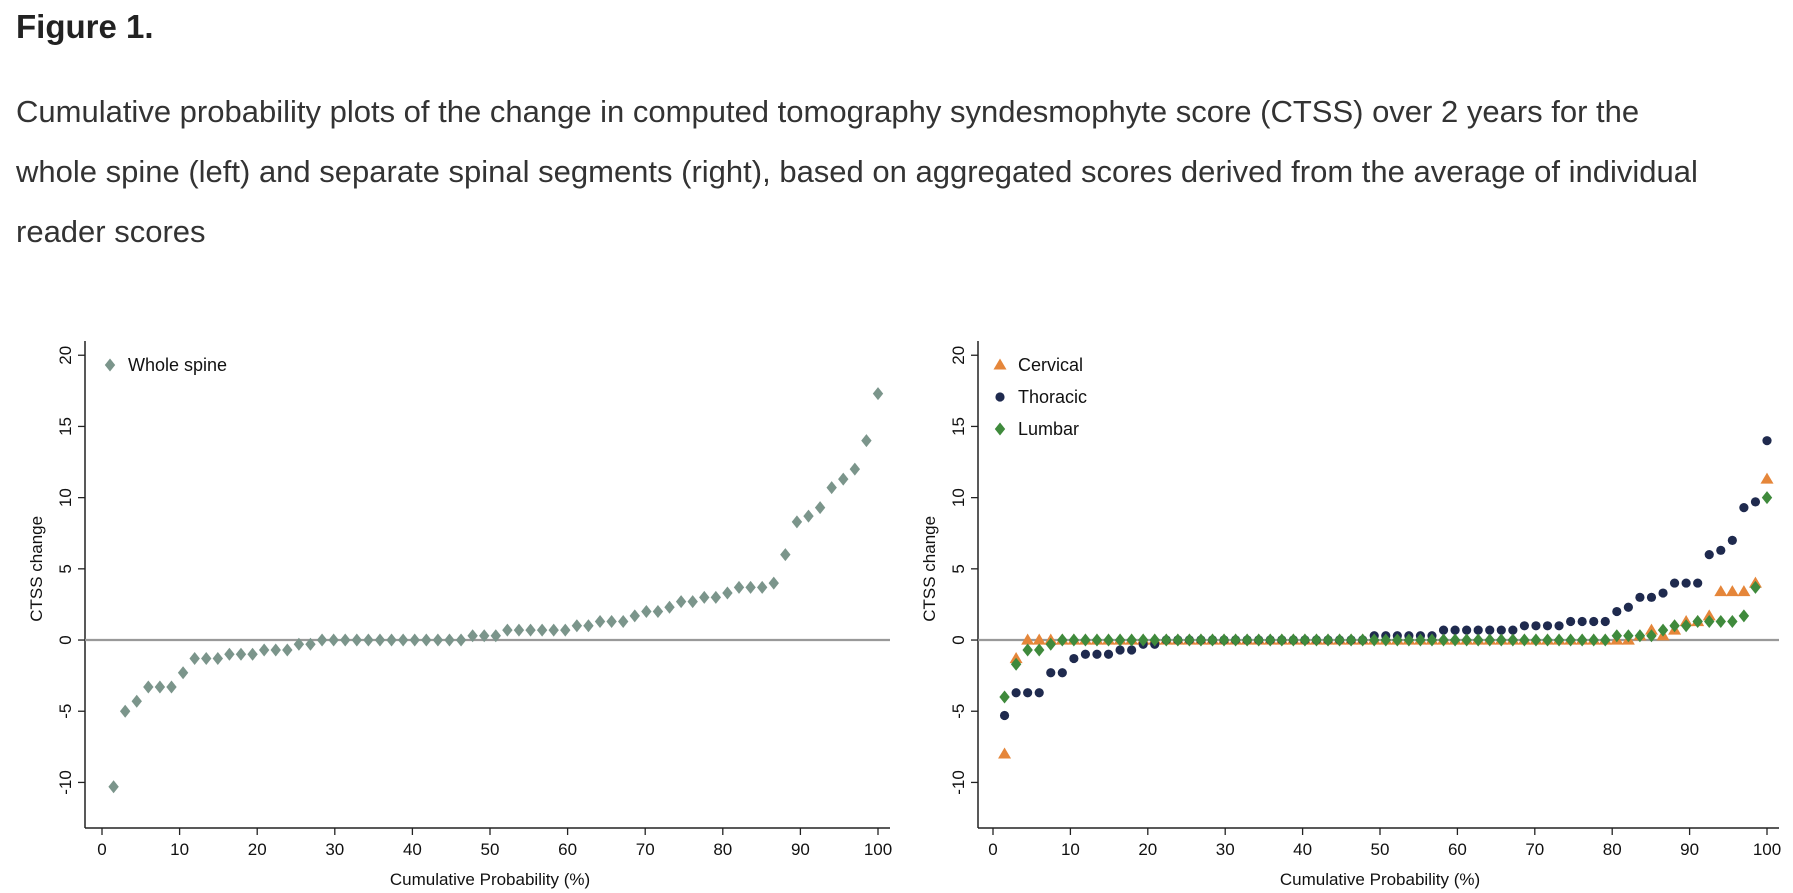 This screenshot has height=893, width=1793. I want to click on y-tick-label: -10, so click(65, 782).